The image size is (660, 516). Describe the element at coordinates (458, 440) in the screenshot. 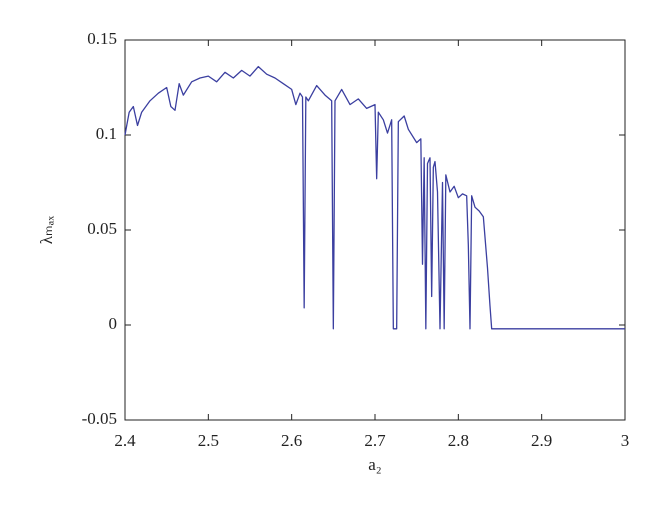

I see `x-tick-label: 2.8` at that location.